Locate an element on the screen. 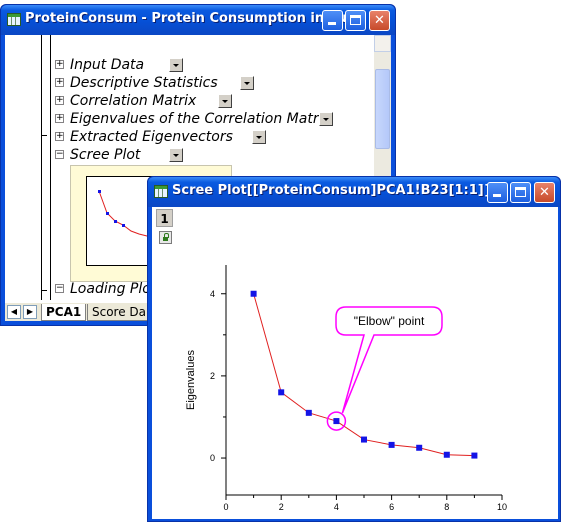 The image size is (564, 522). tree-item-label: Scree Plot is located at coordinates (105, 155).